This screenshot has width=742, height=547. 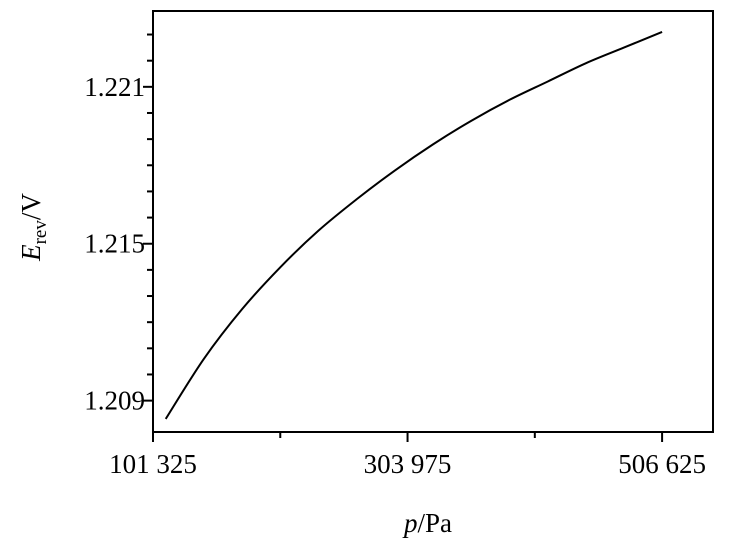 I want to click on x-tick-label: 303 975, so click(x=408, y=464).